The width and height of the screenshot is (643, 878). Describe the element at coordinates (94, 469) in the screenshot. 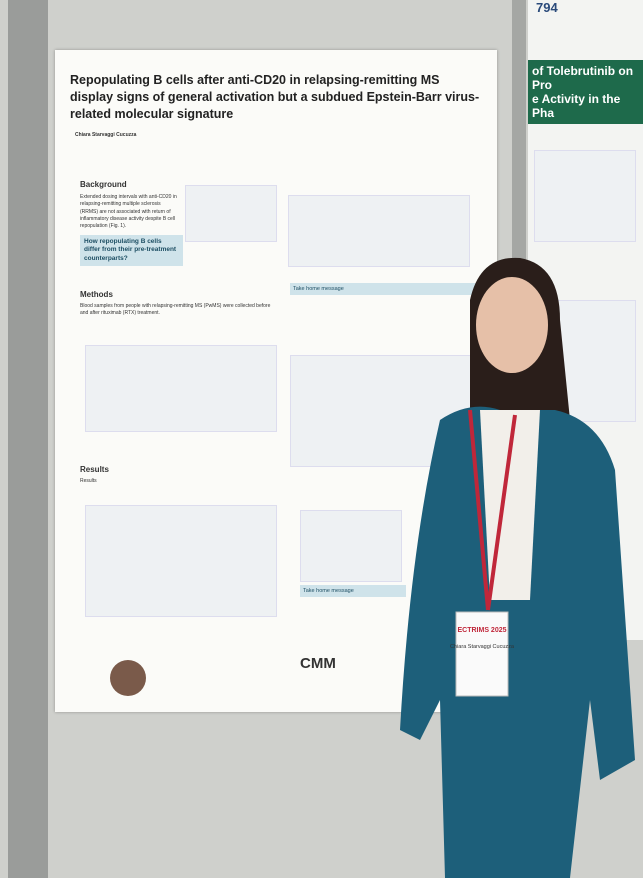

I see `section-heading: Results` at that location.